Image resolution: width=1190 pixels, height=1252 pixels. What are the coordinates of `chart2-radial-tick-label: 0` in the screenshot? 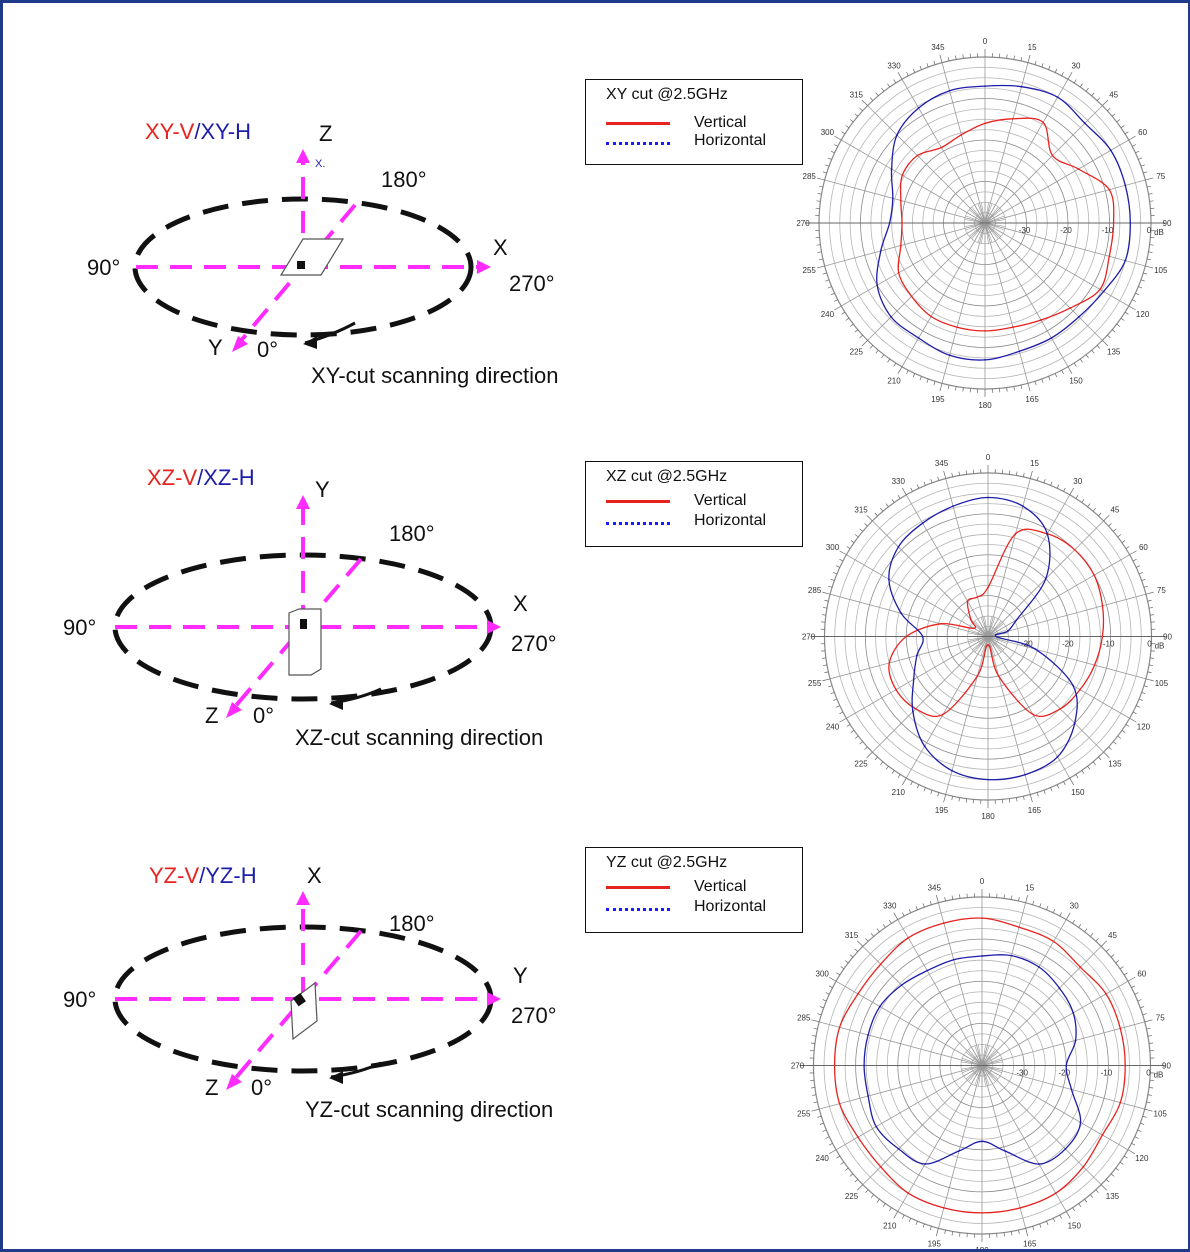 It's located at (1148, 1073).